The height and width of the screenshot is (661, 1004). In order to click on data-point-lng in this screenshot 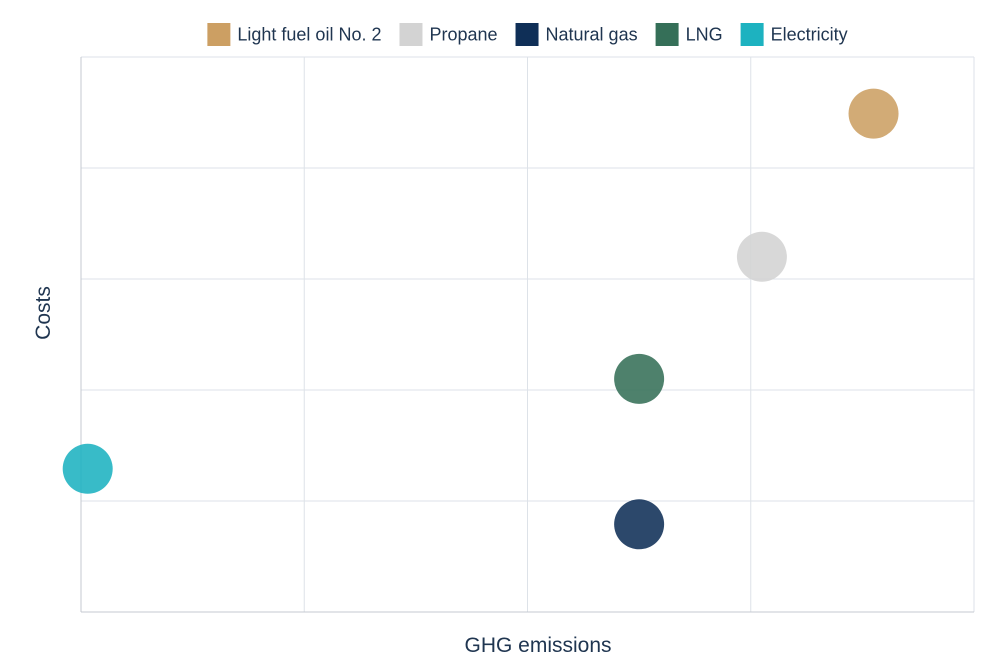, I will do `click(639, 378)`.